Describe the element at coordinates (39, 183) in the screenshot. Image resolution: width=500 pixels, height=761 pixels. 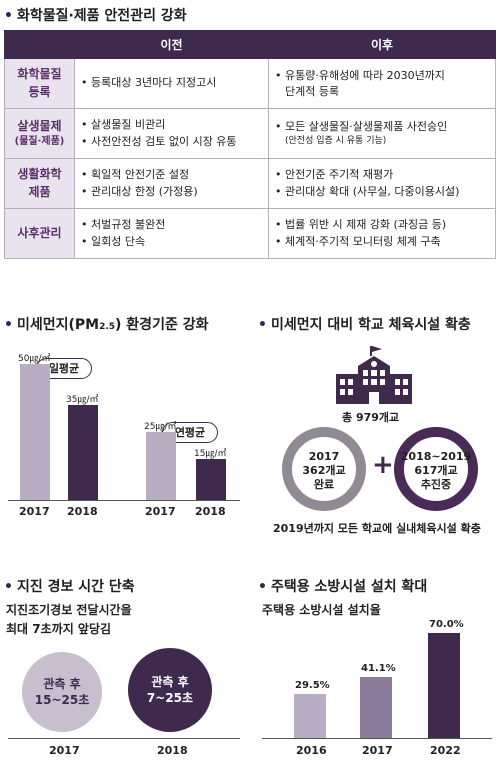
I see `category-cell: 생활화학 제품` at that location.